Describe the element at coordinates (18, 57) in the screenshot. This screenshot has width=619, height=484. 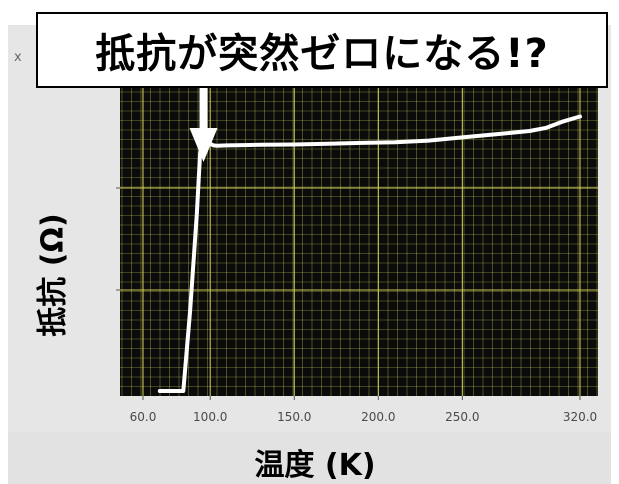
I see `window-tab-marker: x` at that location.